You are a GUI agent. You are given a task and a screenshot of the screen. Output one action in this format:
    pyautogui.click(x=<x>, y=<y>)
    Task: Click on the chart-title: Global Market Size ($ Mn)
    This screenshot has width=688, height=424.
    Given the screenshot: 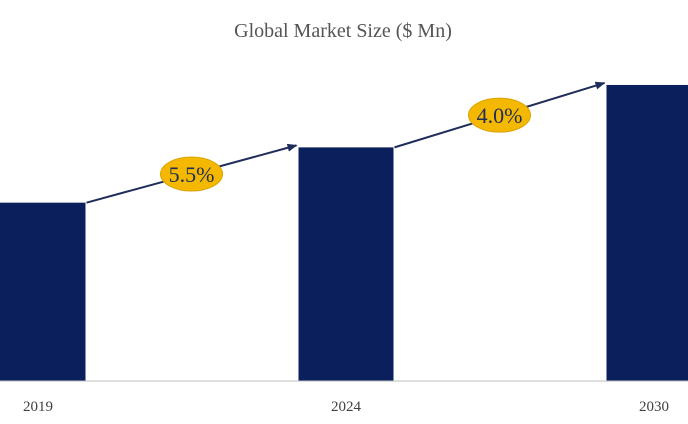 What is the action you would take?
    pyautogui.click(x=343, y=31)
    